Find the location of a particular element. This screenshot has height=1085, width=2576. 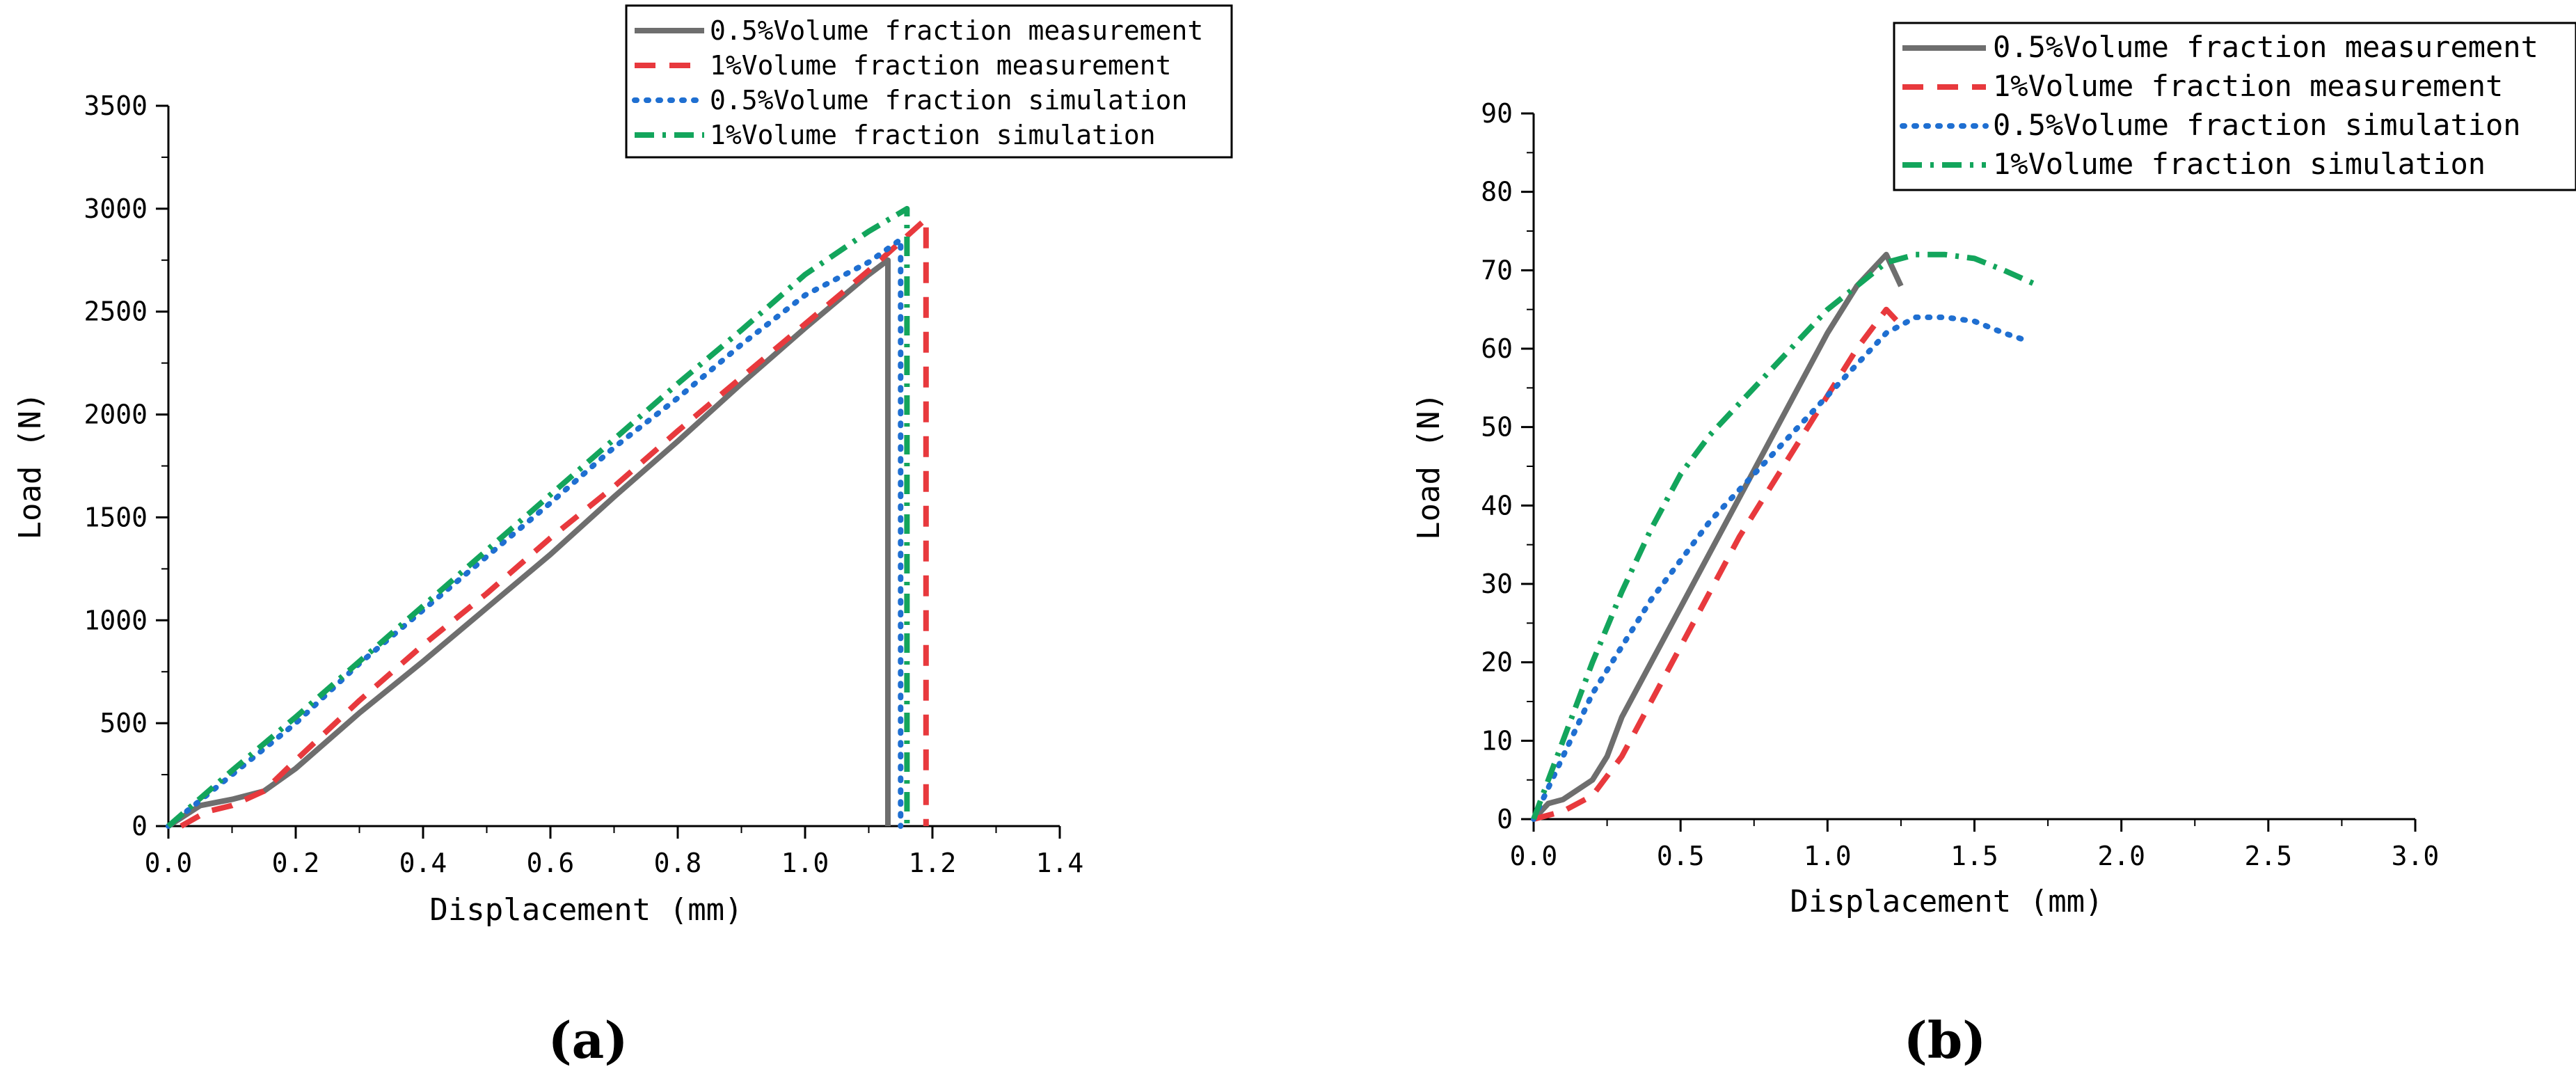

x-tick-label: 1.4 is located at coordinates (1060, 863).